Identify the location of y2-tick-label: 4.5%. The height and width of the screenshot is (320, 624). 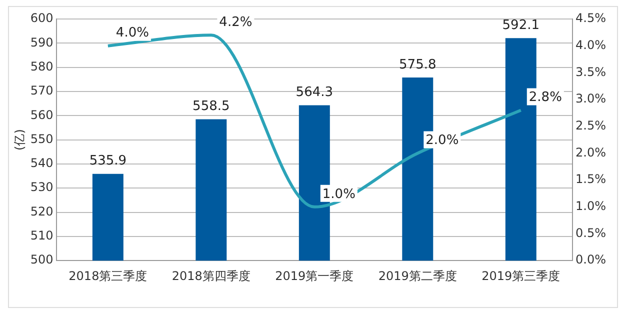
(591, 18).